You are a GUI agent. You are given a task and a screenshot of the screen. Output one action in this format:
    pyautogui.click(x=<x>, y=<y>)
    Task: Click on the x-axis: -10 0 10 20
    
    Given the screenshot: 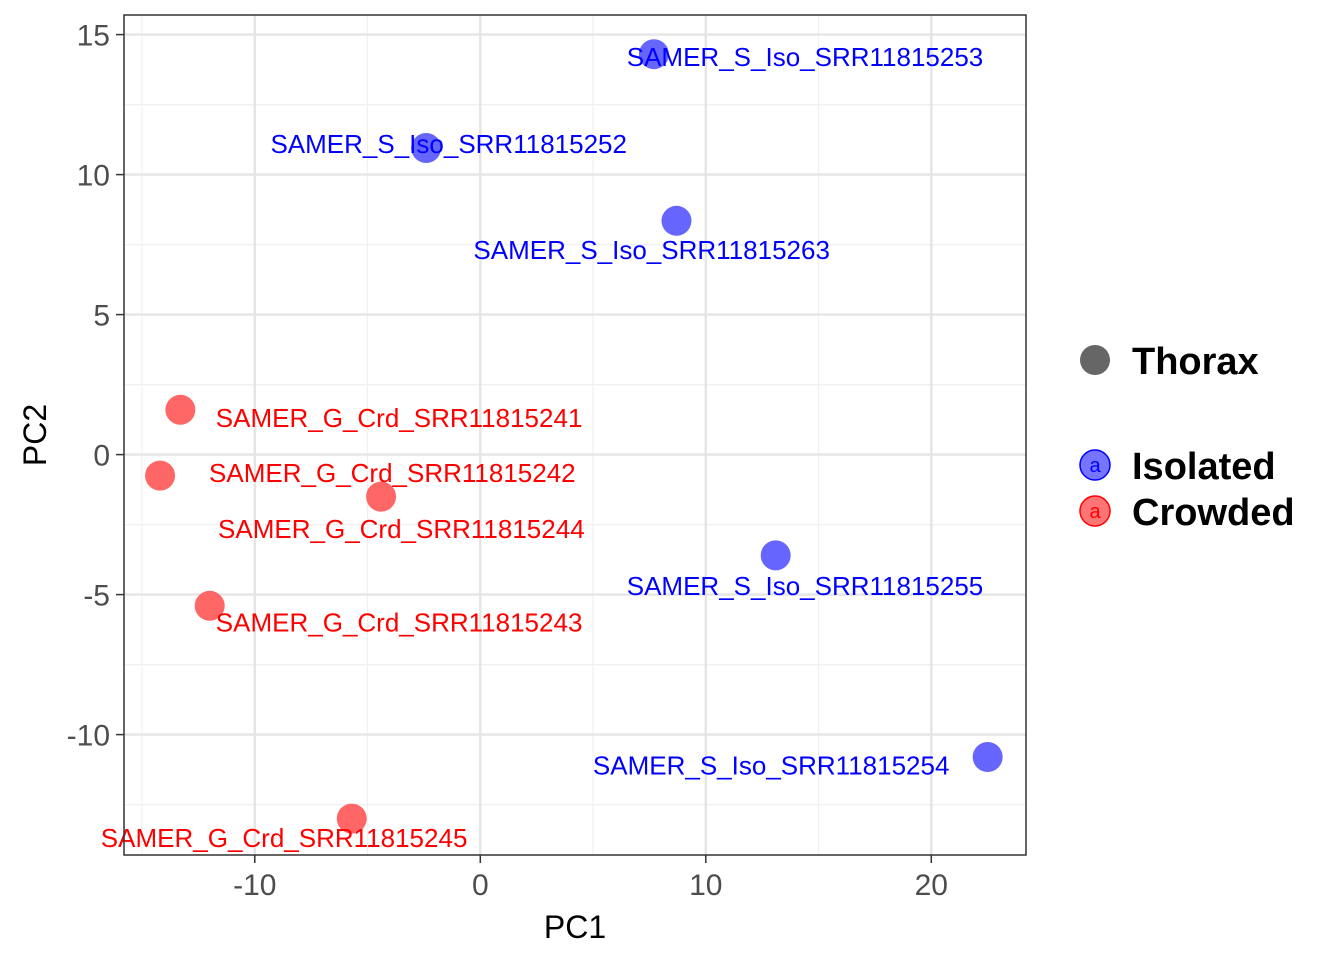 What is the action you would take?
    pyautogui.click(x=590, y=878)
    